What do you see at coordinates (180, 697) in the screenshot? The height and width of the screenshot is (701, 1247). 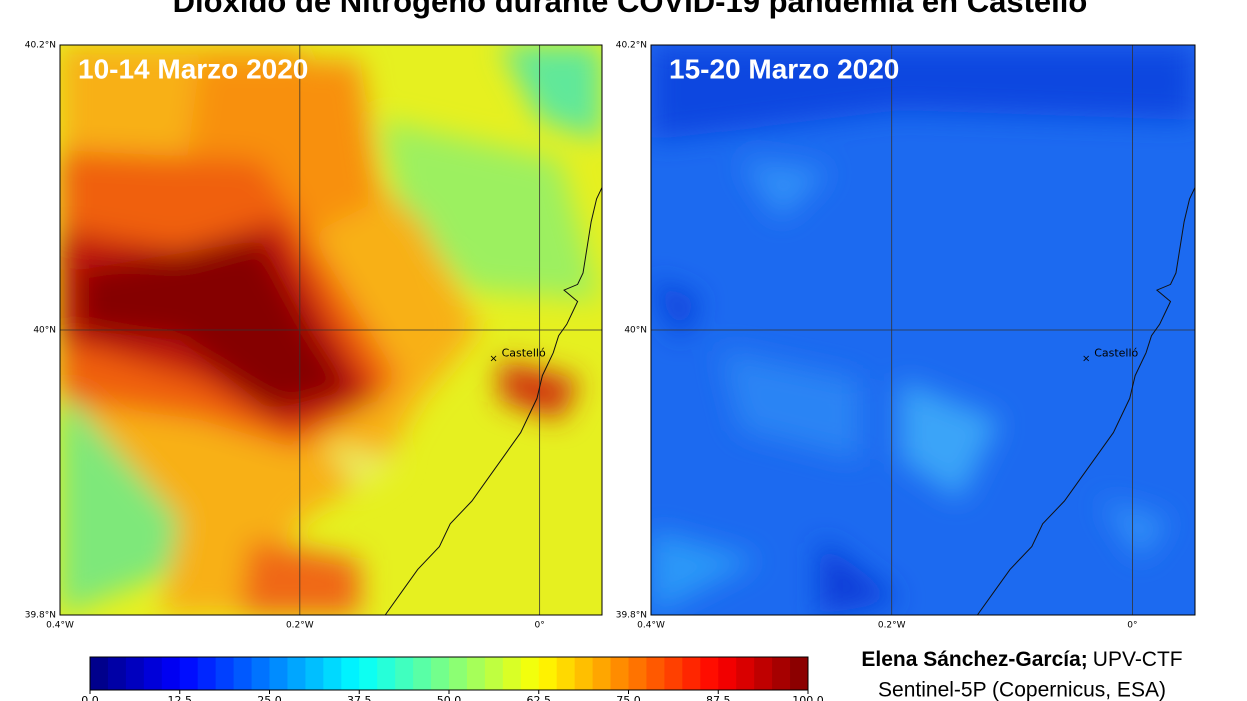 I see `colorbar-tick-label: 12.5` at bounding box center [180, 697].